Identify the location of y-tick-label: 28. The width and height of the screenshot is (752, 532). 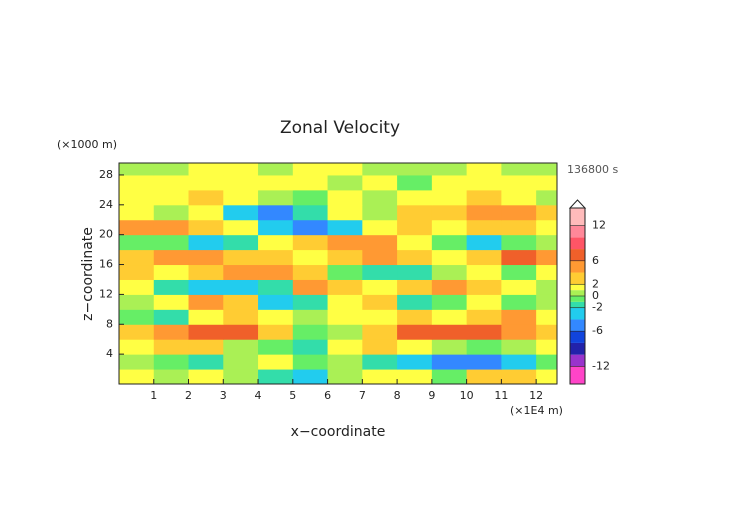
(106, 174).